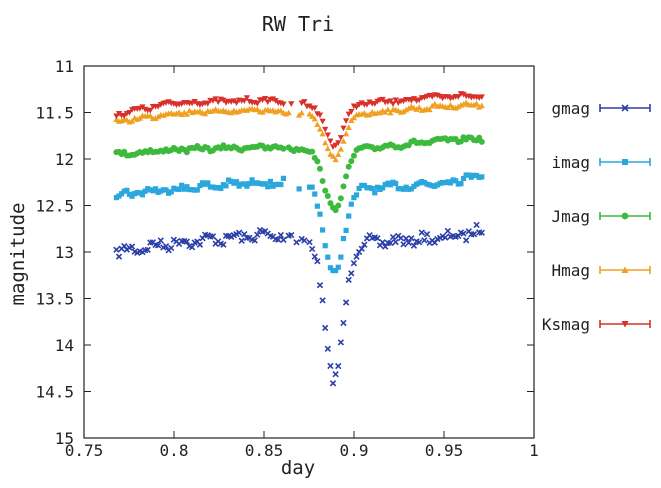 This screenshot has height=488, width=661. Describe the element at coordinates (54, 206) in the screenshot. I see `y-tick-label: 12.5` at that location.